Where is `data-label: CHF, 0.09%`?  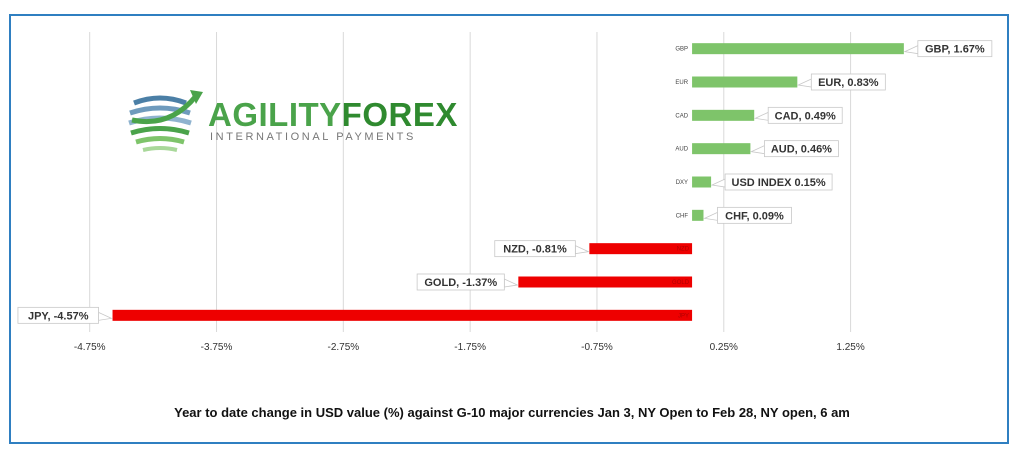
data-label: CHF, 0.09% is located at coordinates (754, 216).